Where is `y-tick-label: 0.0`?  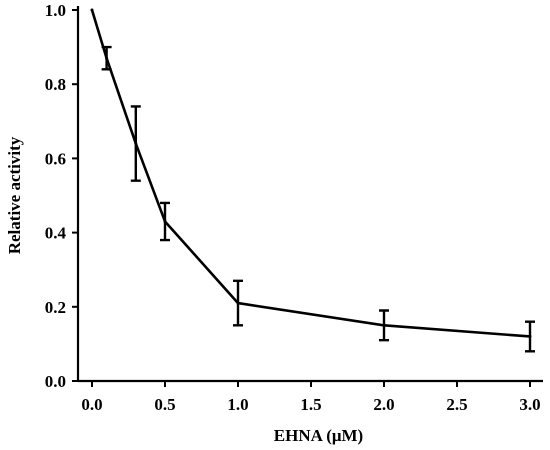
y-tick-label: 0.0 is located at coordinates (55, 381).